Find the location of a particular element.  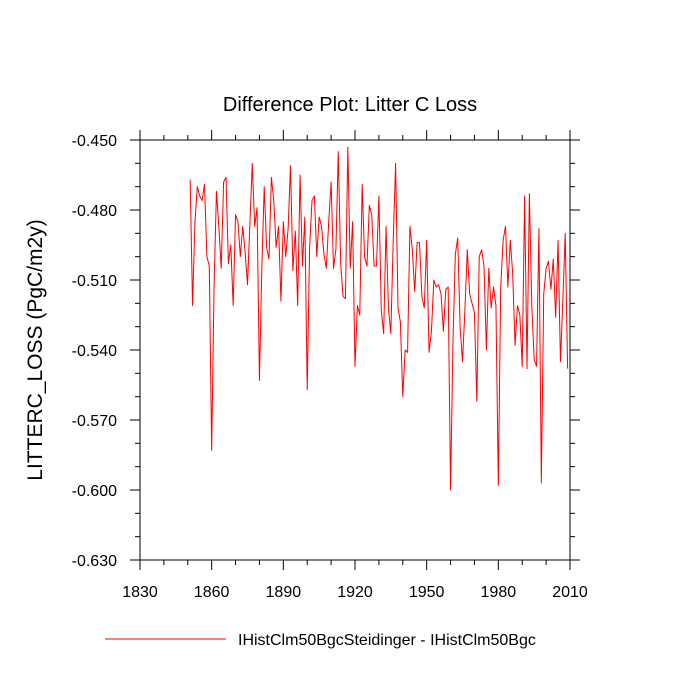

y-tick-label: -0.570 is located at coordinates (94, 421).